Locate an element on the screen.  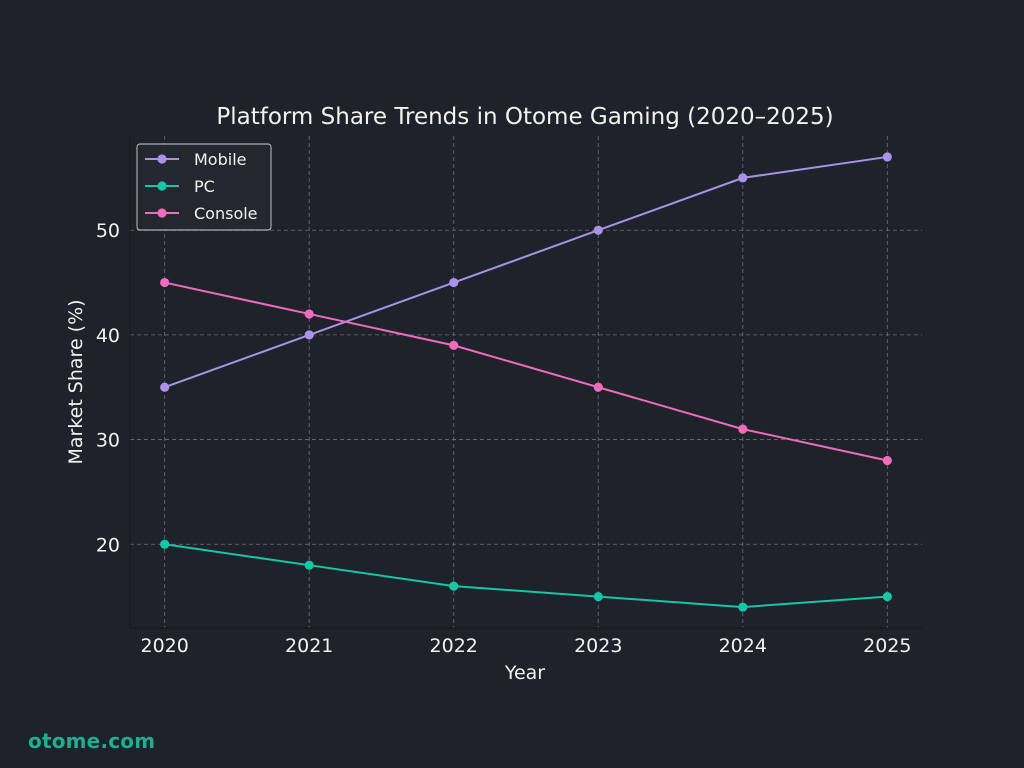
x-tick-label: 2025 is located at coordinates (887, 646).